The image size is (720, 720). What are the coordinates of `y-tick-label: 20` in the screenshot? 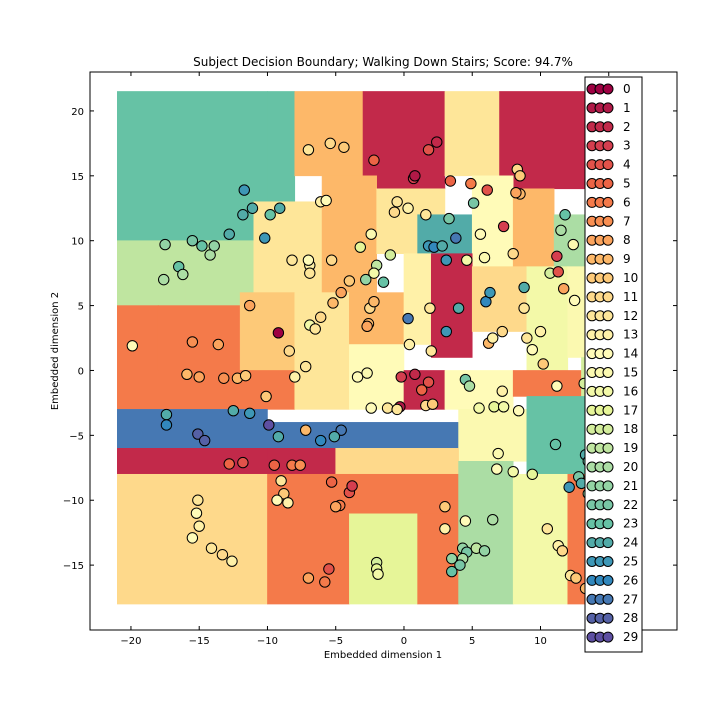 It's located at (77, 112).